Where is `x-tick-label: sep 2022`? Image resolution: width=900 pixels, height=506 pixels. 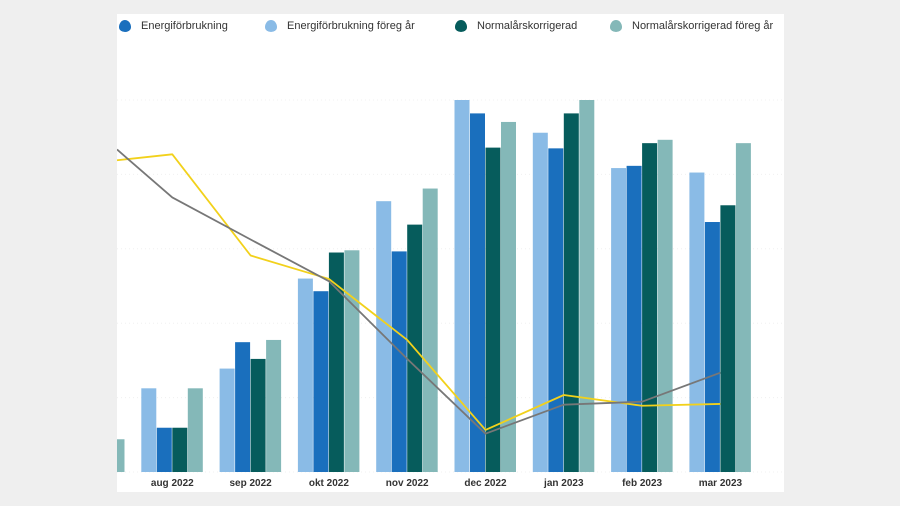
x-tick-label: sep 2022 is located at coordinates (250, 483).